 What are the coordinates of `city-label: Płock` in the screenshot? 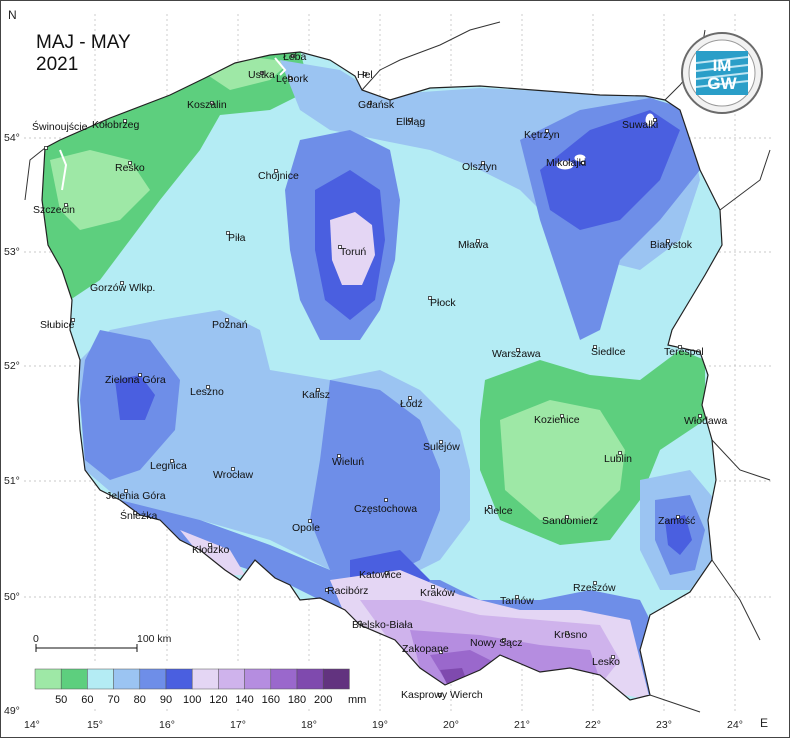 It's located at (443, 303).